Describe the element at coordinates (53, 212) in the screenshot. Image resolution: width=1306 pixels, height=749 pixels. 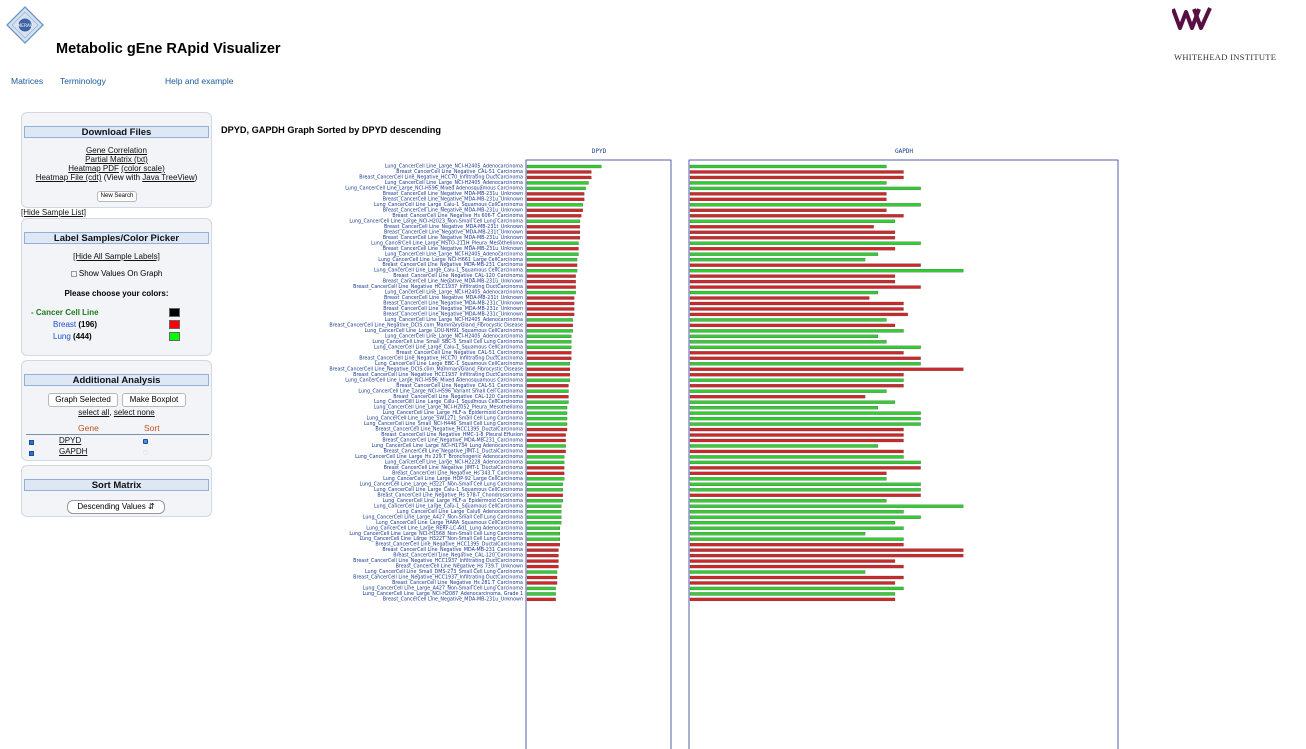
I see `hide-sample-list-link: [Hide Sample List]` at that location.